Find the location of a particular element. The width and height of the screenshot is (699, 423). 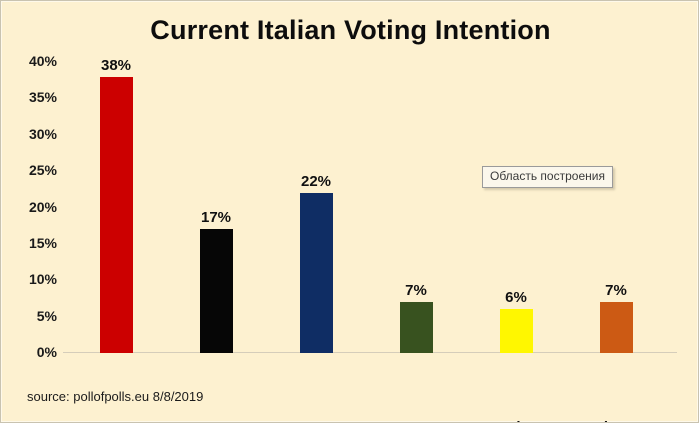

bar-group-lega: 38% is located at coordinates (116, 205).